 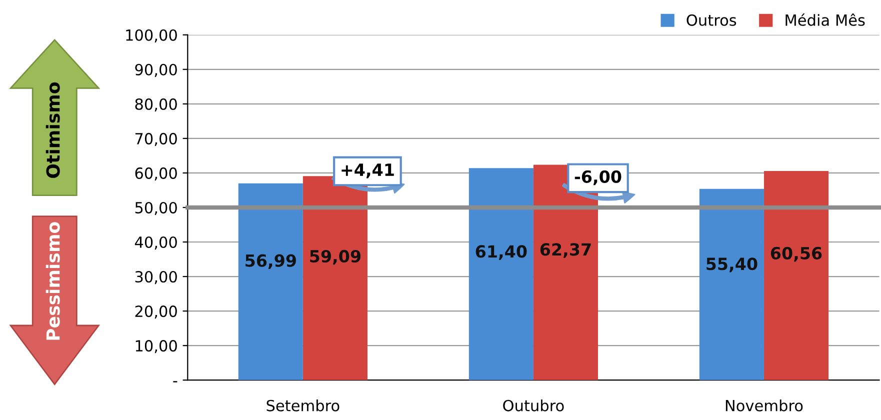 I want to click on y-tick-label: 90,00, so click(x=156, y=70).